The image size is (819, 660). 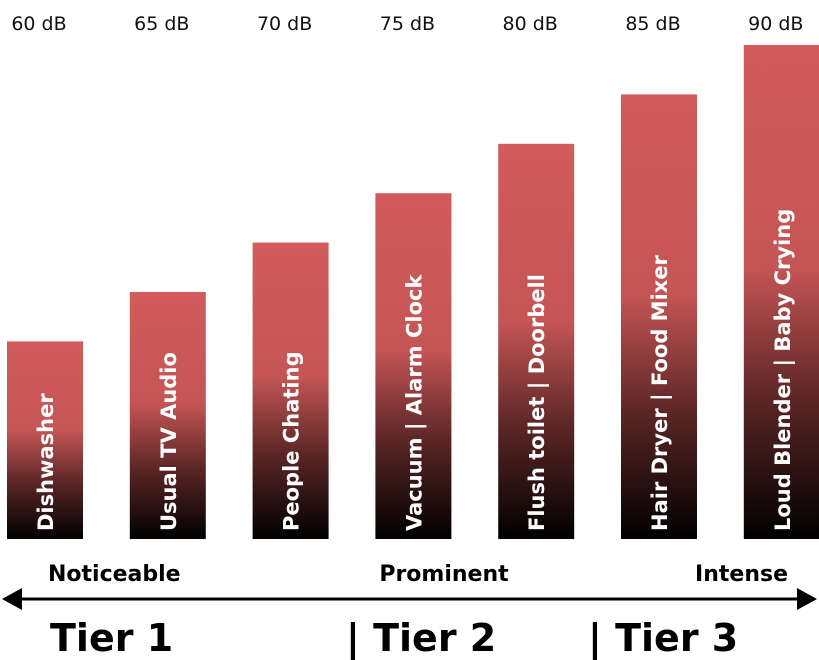 I want to click on level-label: Noticeable, so click(x=114, y=574).